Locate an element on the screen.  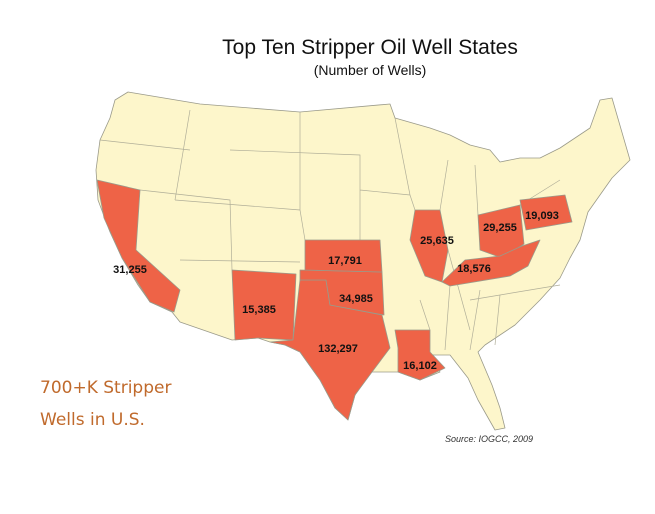
region-label: 15,385 is located at coordinates (259, 310).